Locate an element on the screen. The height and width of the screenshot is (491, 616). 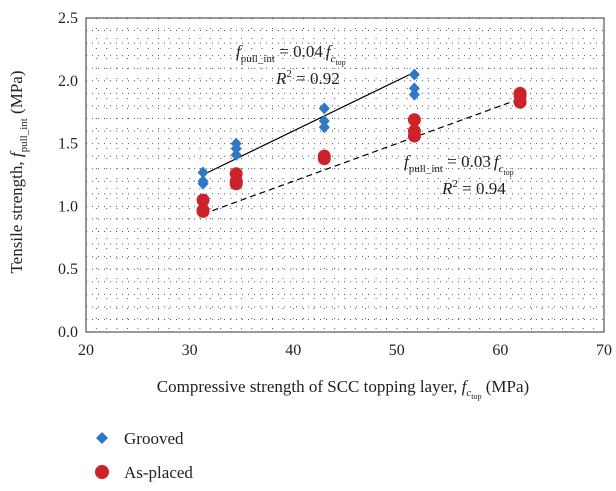
legend-item-as-placed: As-placed is located at coordinates (144, 472).